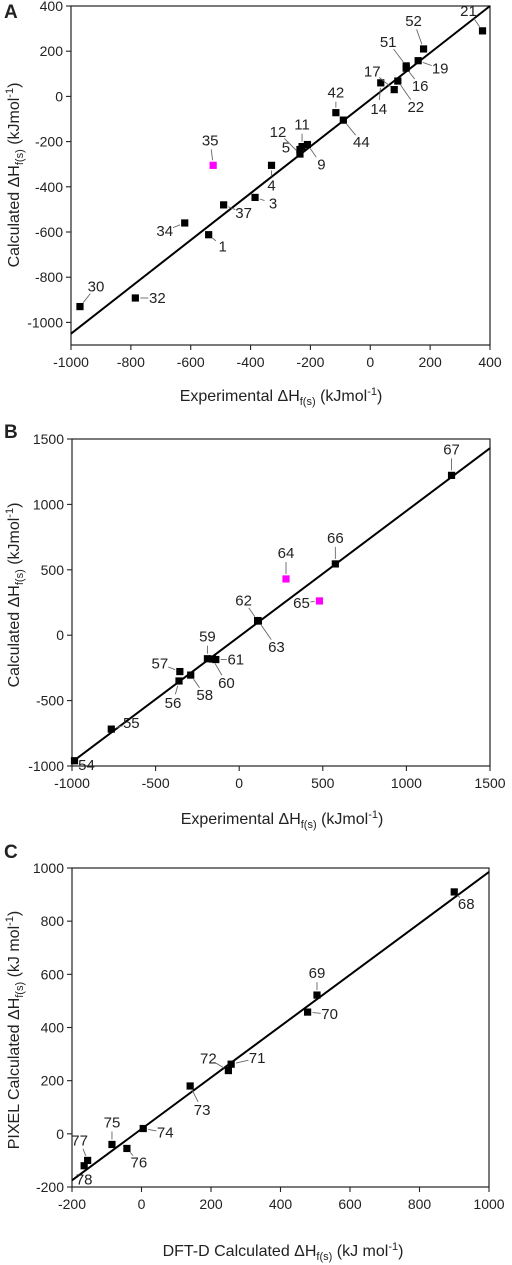 The image size is (512, 1265). Describe the element at coordinates (329, 1014) in the screenshot. I see `point-label-70: 70` at that location.